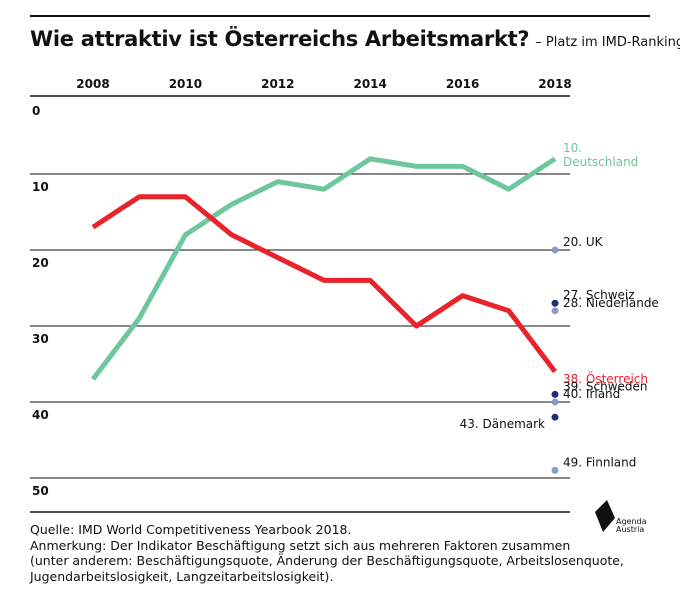 The height and width of the screenshot is (596, 680). I want to click on x-tick-label: 2014, so click(369, 84).